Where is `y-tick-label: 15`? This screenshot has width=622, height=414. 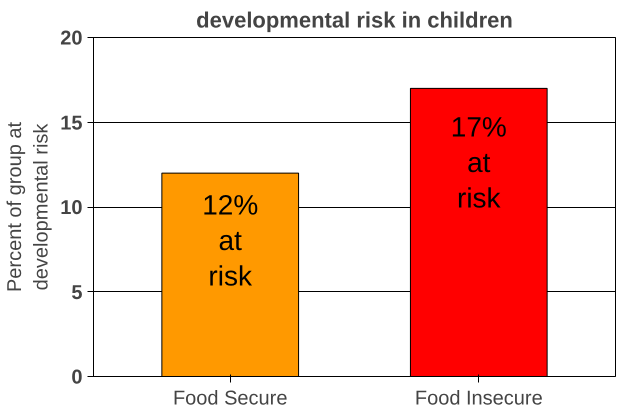
y-tick-label: 15 is located at coordinates (71, 123).